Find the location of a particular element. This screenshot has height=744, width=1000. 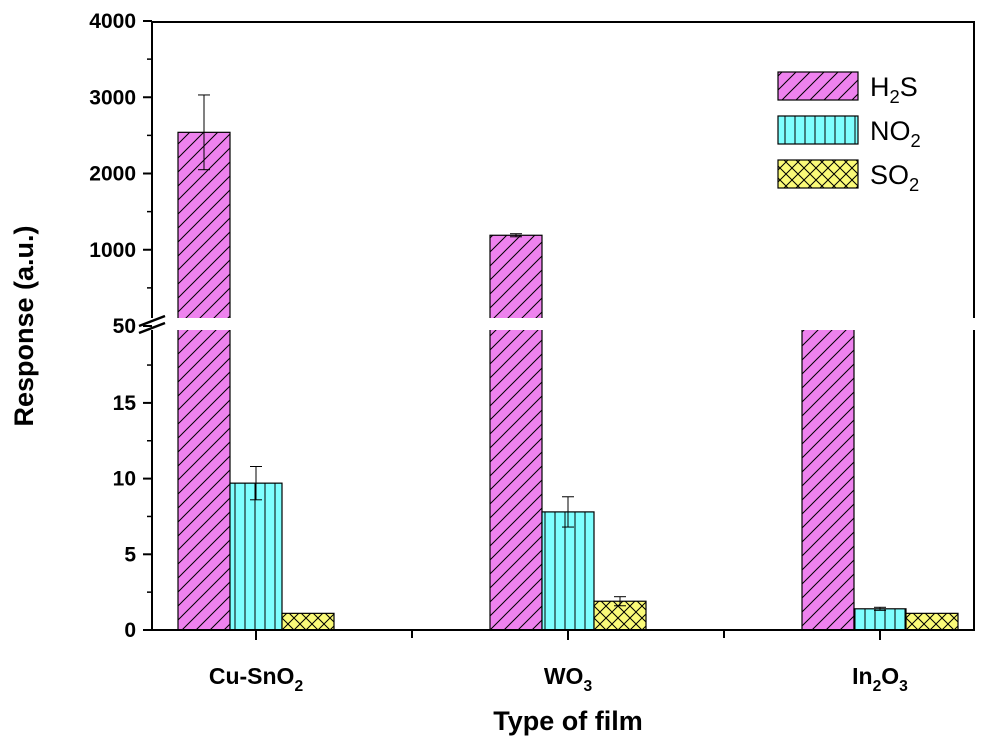

y-ticks-layer: 0 5 10 15 50 1000 2000 3000 4000 is located at coordinates (120, 326).